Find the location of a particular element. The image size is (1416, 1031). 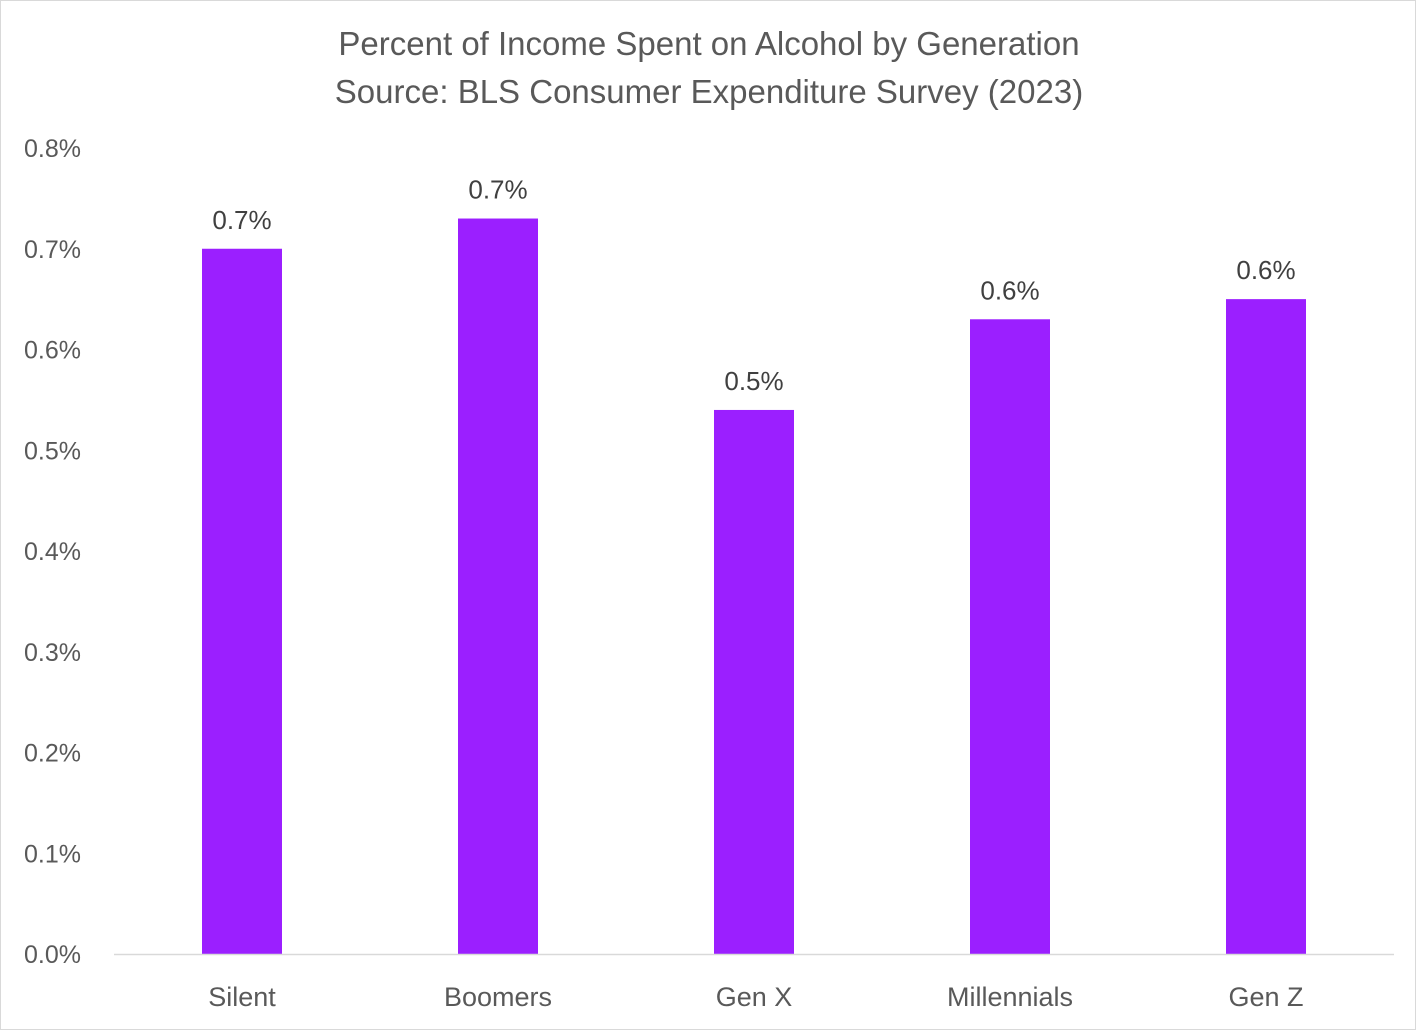

x-tick-label: Boomers is located at coordinates (498, 997).